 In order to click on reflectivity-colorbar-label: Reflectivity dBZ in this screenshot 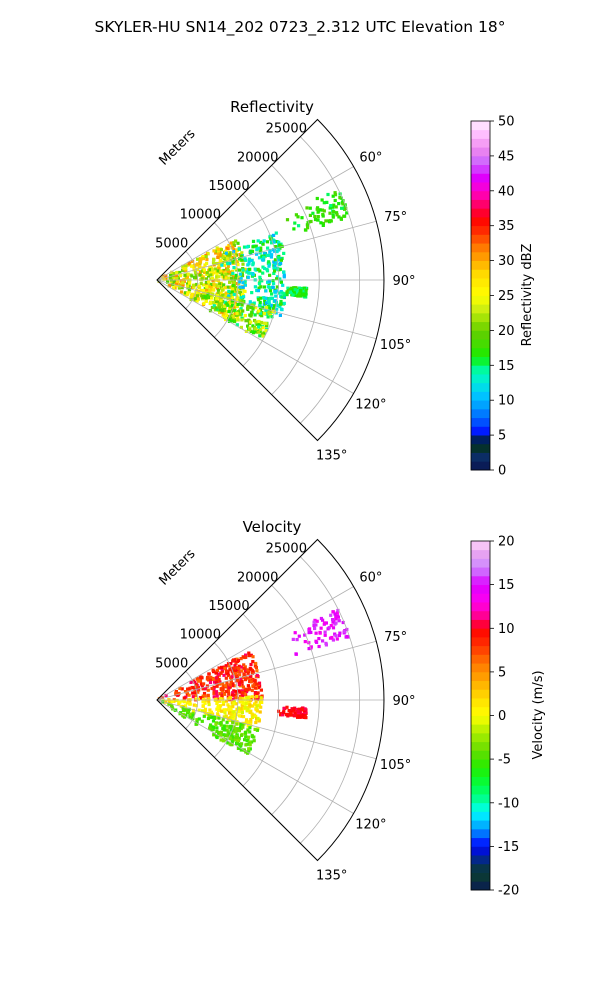, I will do `click(527, 295)`.